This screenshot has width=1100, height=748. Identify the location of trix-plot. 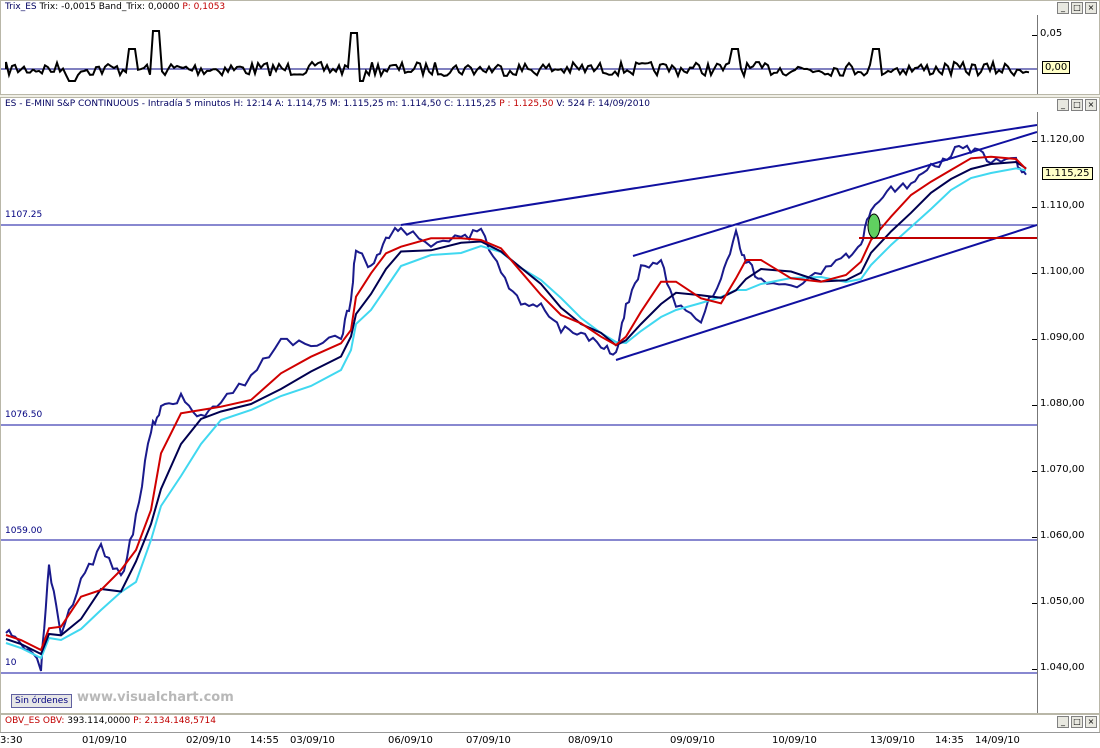
(519, 56).